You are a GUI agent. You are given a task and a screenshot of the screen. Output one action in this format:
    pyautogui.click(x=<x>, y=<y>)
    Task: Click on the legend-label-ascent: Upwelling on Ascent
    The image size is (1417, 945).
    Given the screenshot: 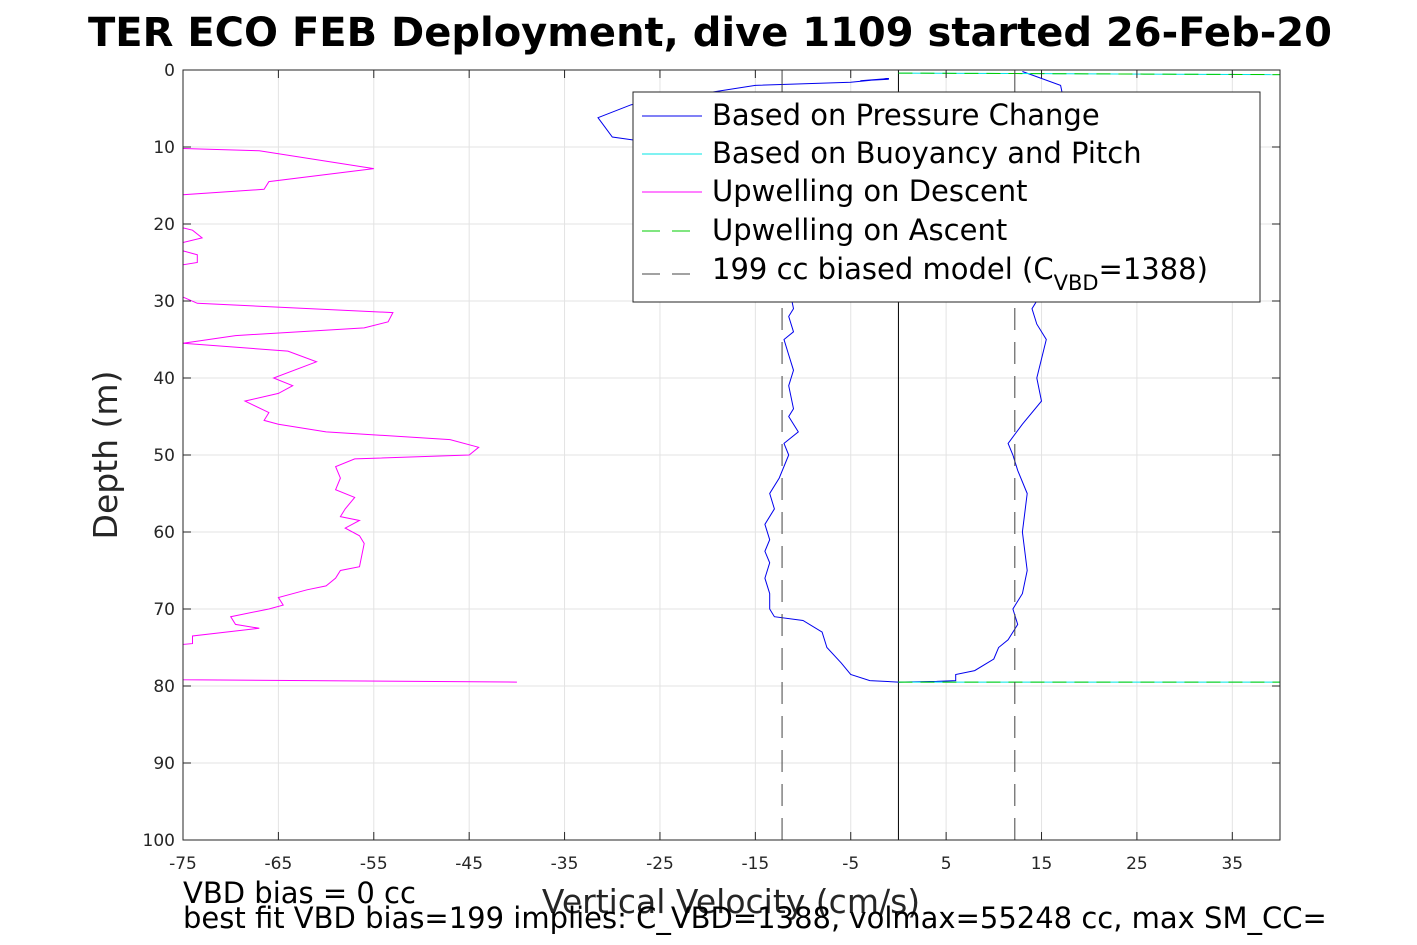 What is the action you would take?
    pyautogui.click(x=859, y=230)
    